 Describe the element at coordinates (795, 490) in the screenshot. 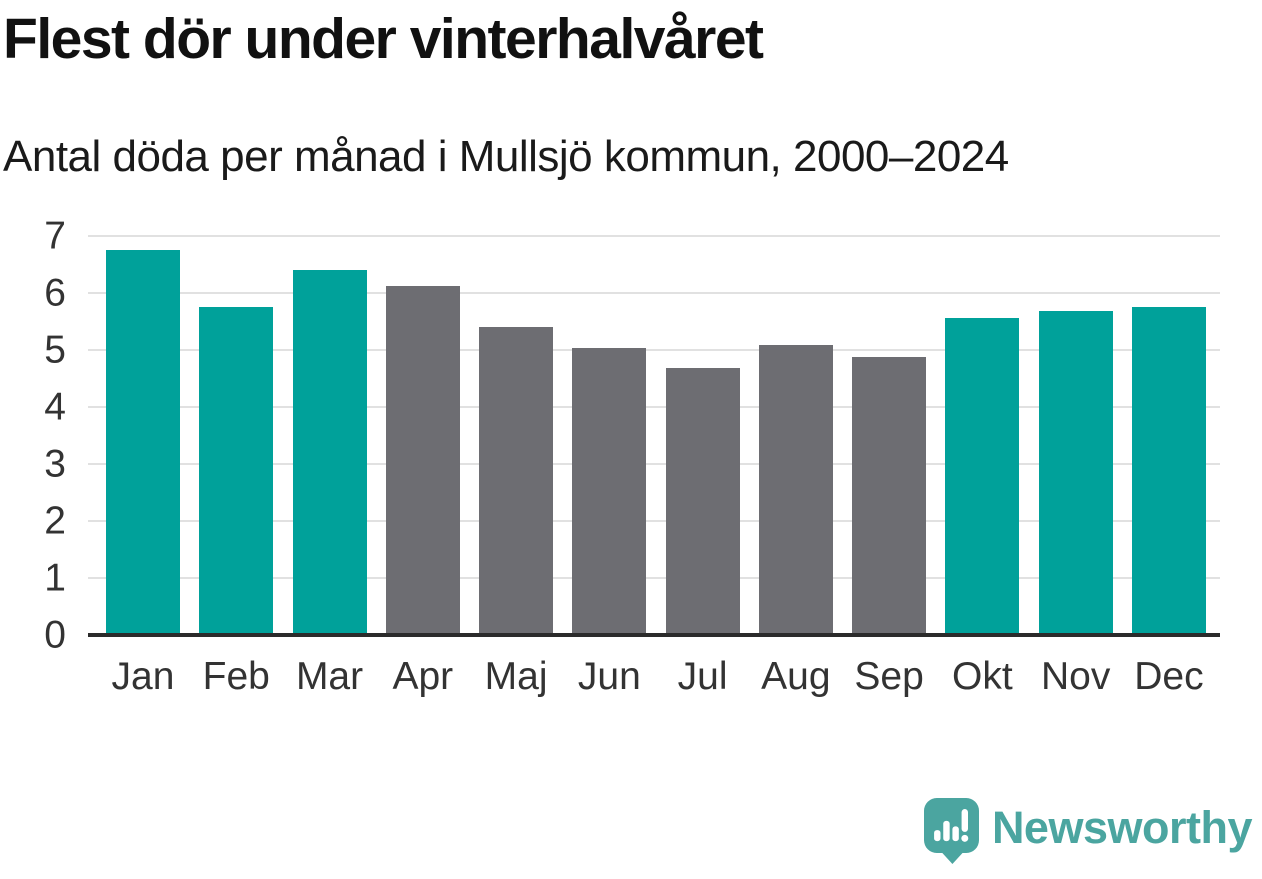

I see `bar-aug` at that location.